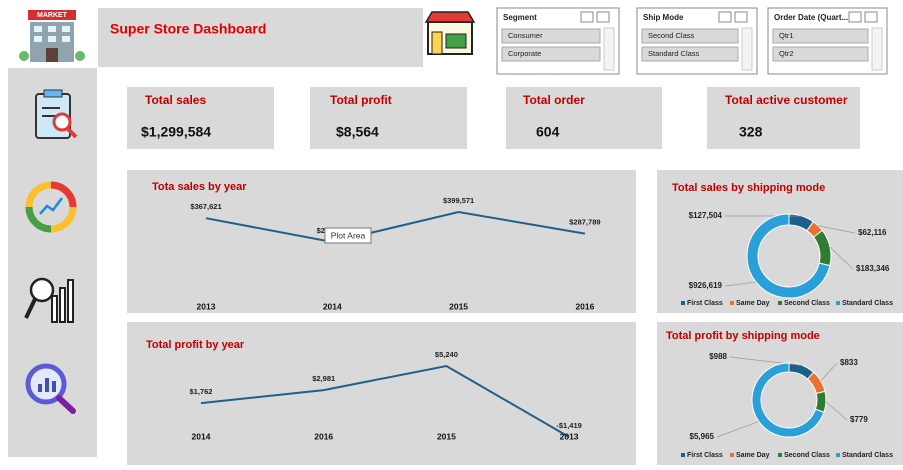 The image size is (903, 470). What do you see at coordinates (49, 300) in the screenshot?
I see `analysis-icon` at bounding box center [49, 300].